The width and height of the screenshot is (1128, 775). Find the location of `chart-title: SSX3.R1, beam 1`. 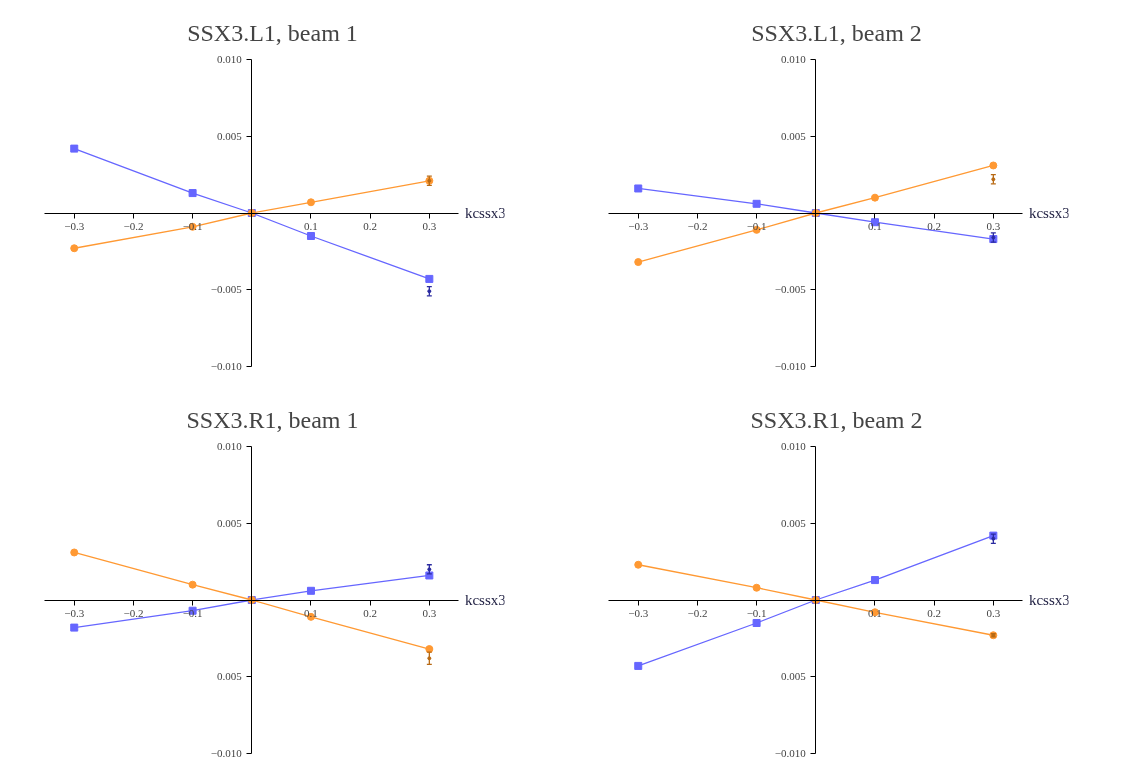

chart-title: SSX3.R1, beam 1 is located at coordinates (272, 419).